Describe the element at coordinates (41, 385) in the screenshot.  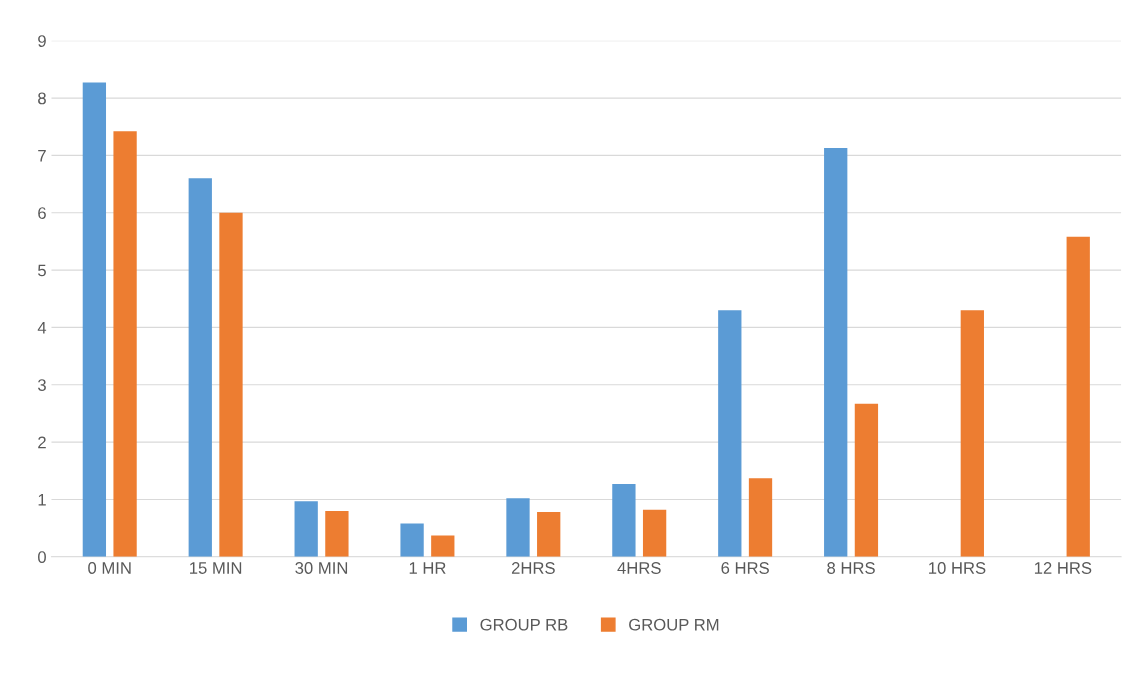
I see `y-tick-label: 3` at that location.